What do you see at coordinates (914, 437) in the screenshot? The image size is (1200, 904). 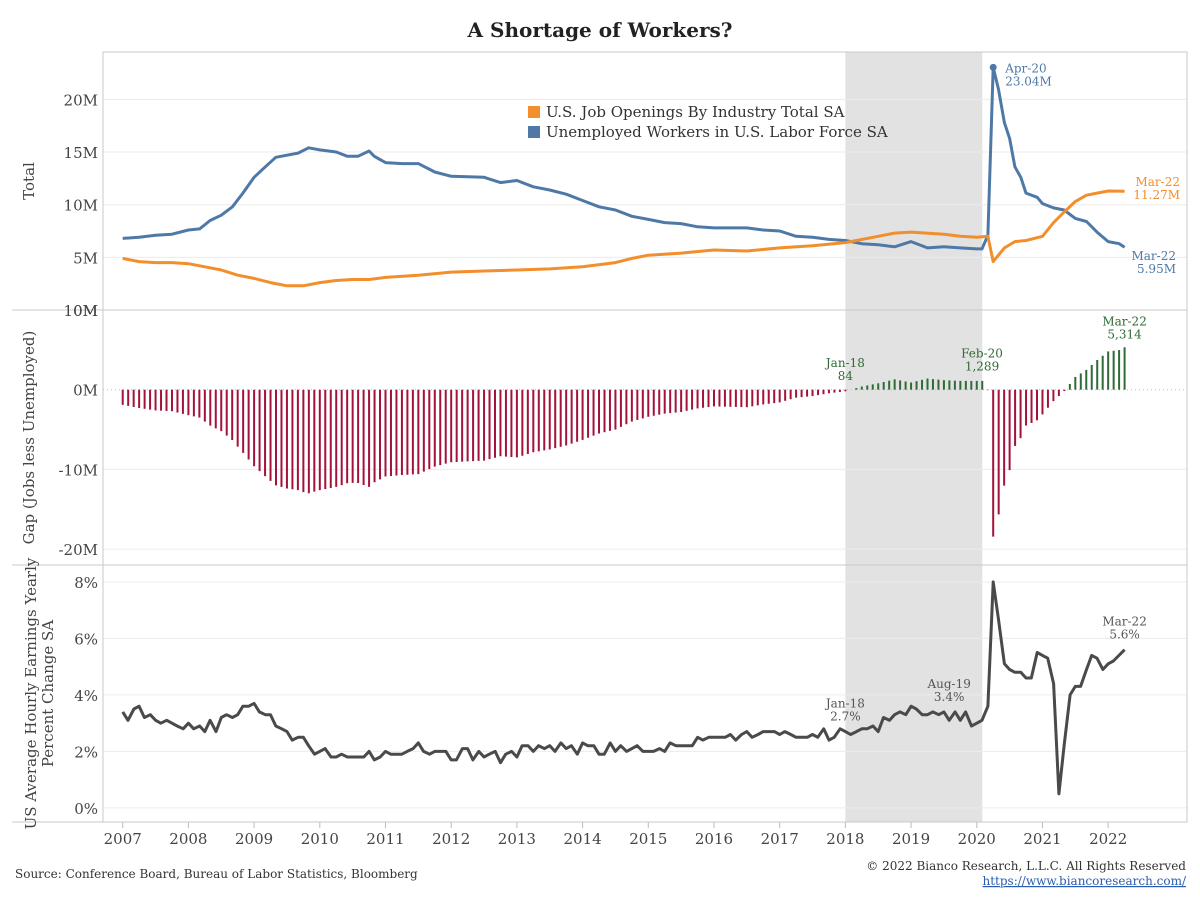 I see `shaded-period` at bounding box center [914, 437].